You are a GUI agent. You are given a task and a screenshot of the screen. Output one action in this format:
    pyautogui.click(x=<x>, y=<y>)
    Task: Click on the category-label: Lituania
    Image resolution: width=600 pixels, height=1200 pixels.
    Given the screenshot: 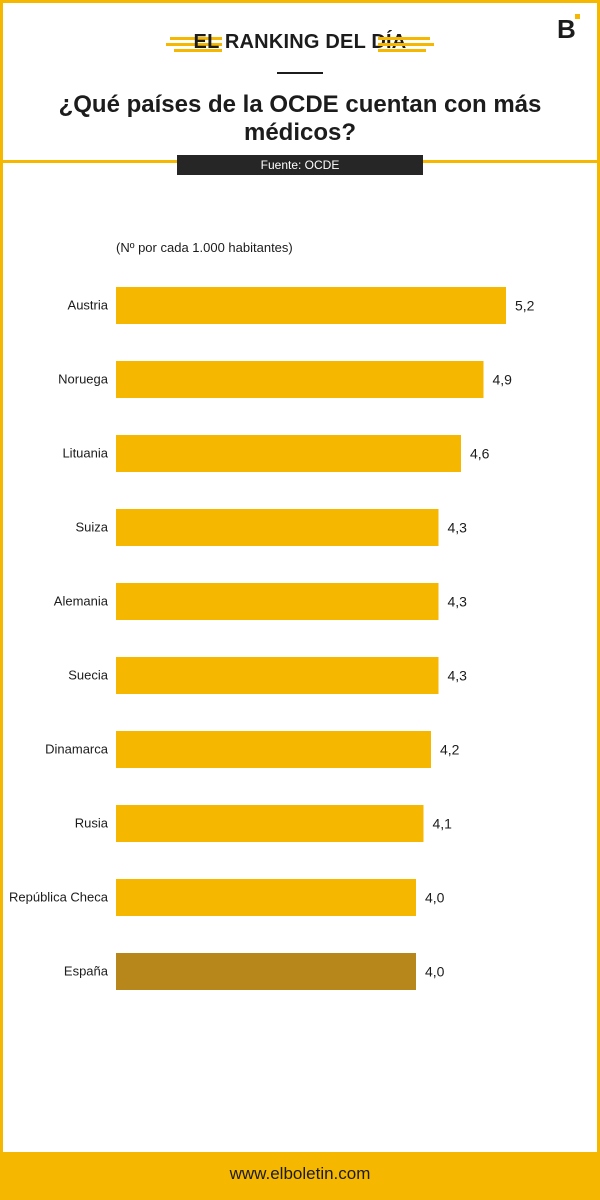 What is the action you would take?
    pyautogui.click(x=85, y=453)
    